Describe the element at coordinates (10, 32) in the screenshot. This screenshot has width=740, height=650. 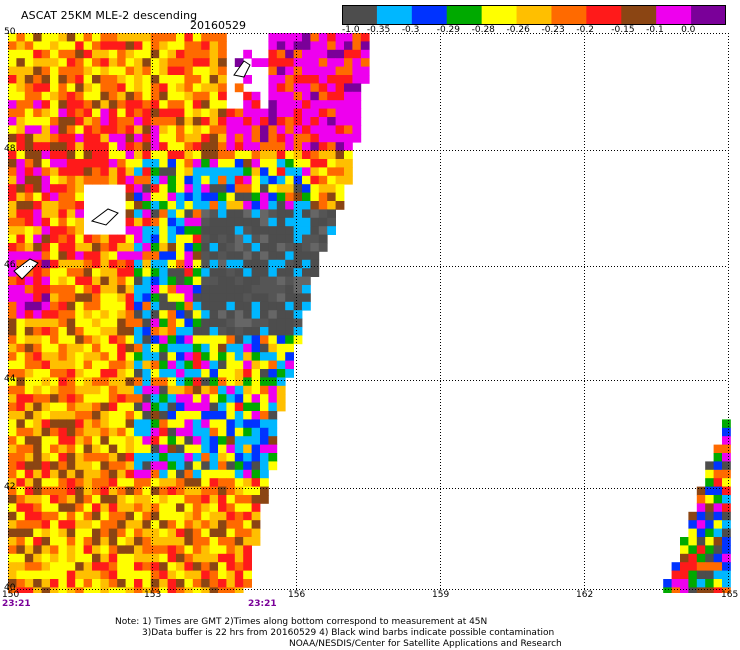
I see `latitude-tick-label: 50` at that location.